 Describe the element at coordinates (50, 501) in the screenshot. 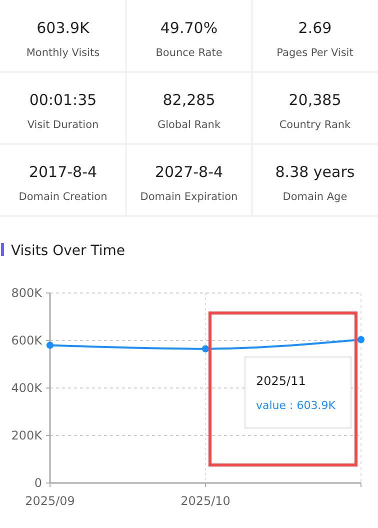

I see `x-tick-label: 2025/09` at that location.